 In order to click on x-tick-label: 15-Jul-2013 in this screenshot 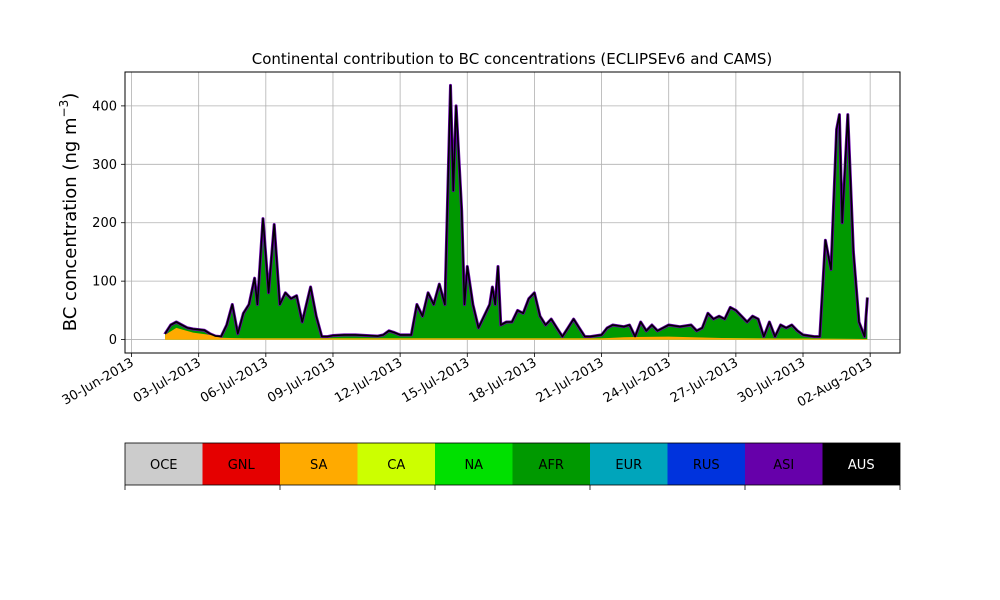, I will do `click(435, 380)`.